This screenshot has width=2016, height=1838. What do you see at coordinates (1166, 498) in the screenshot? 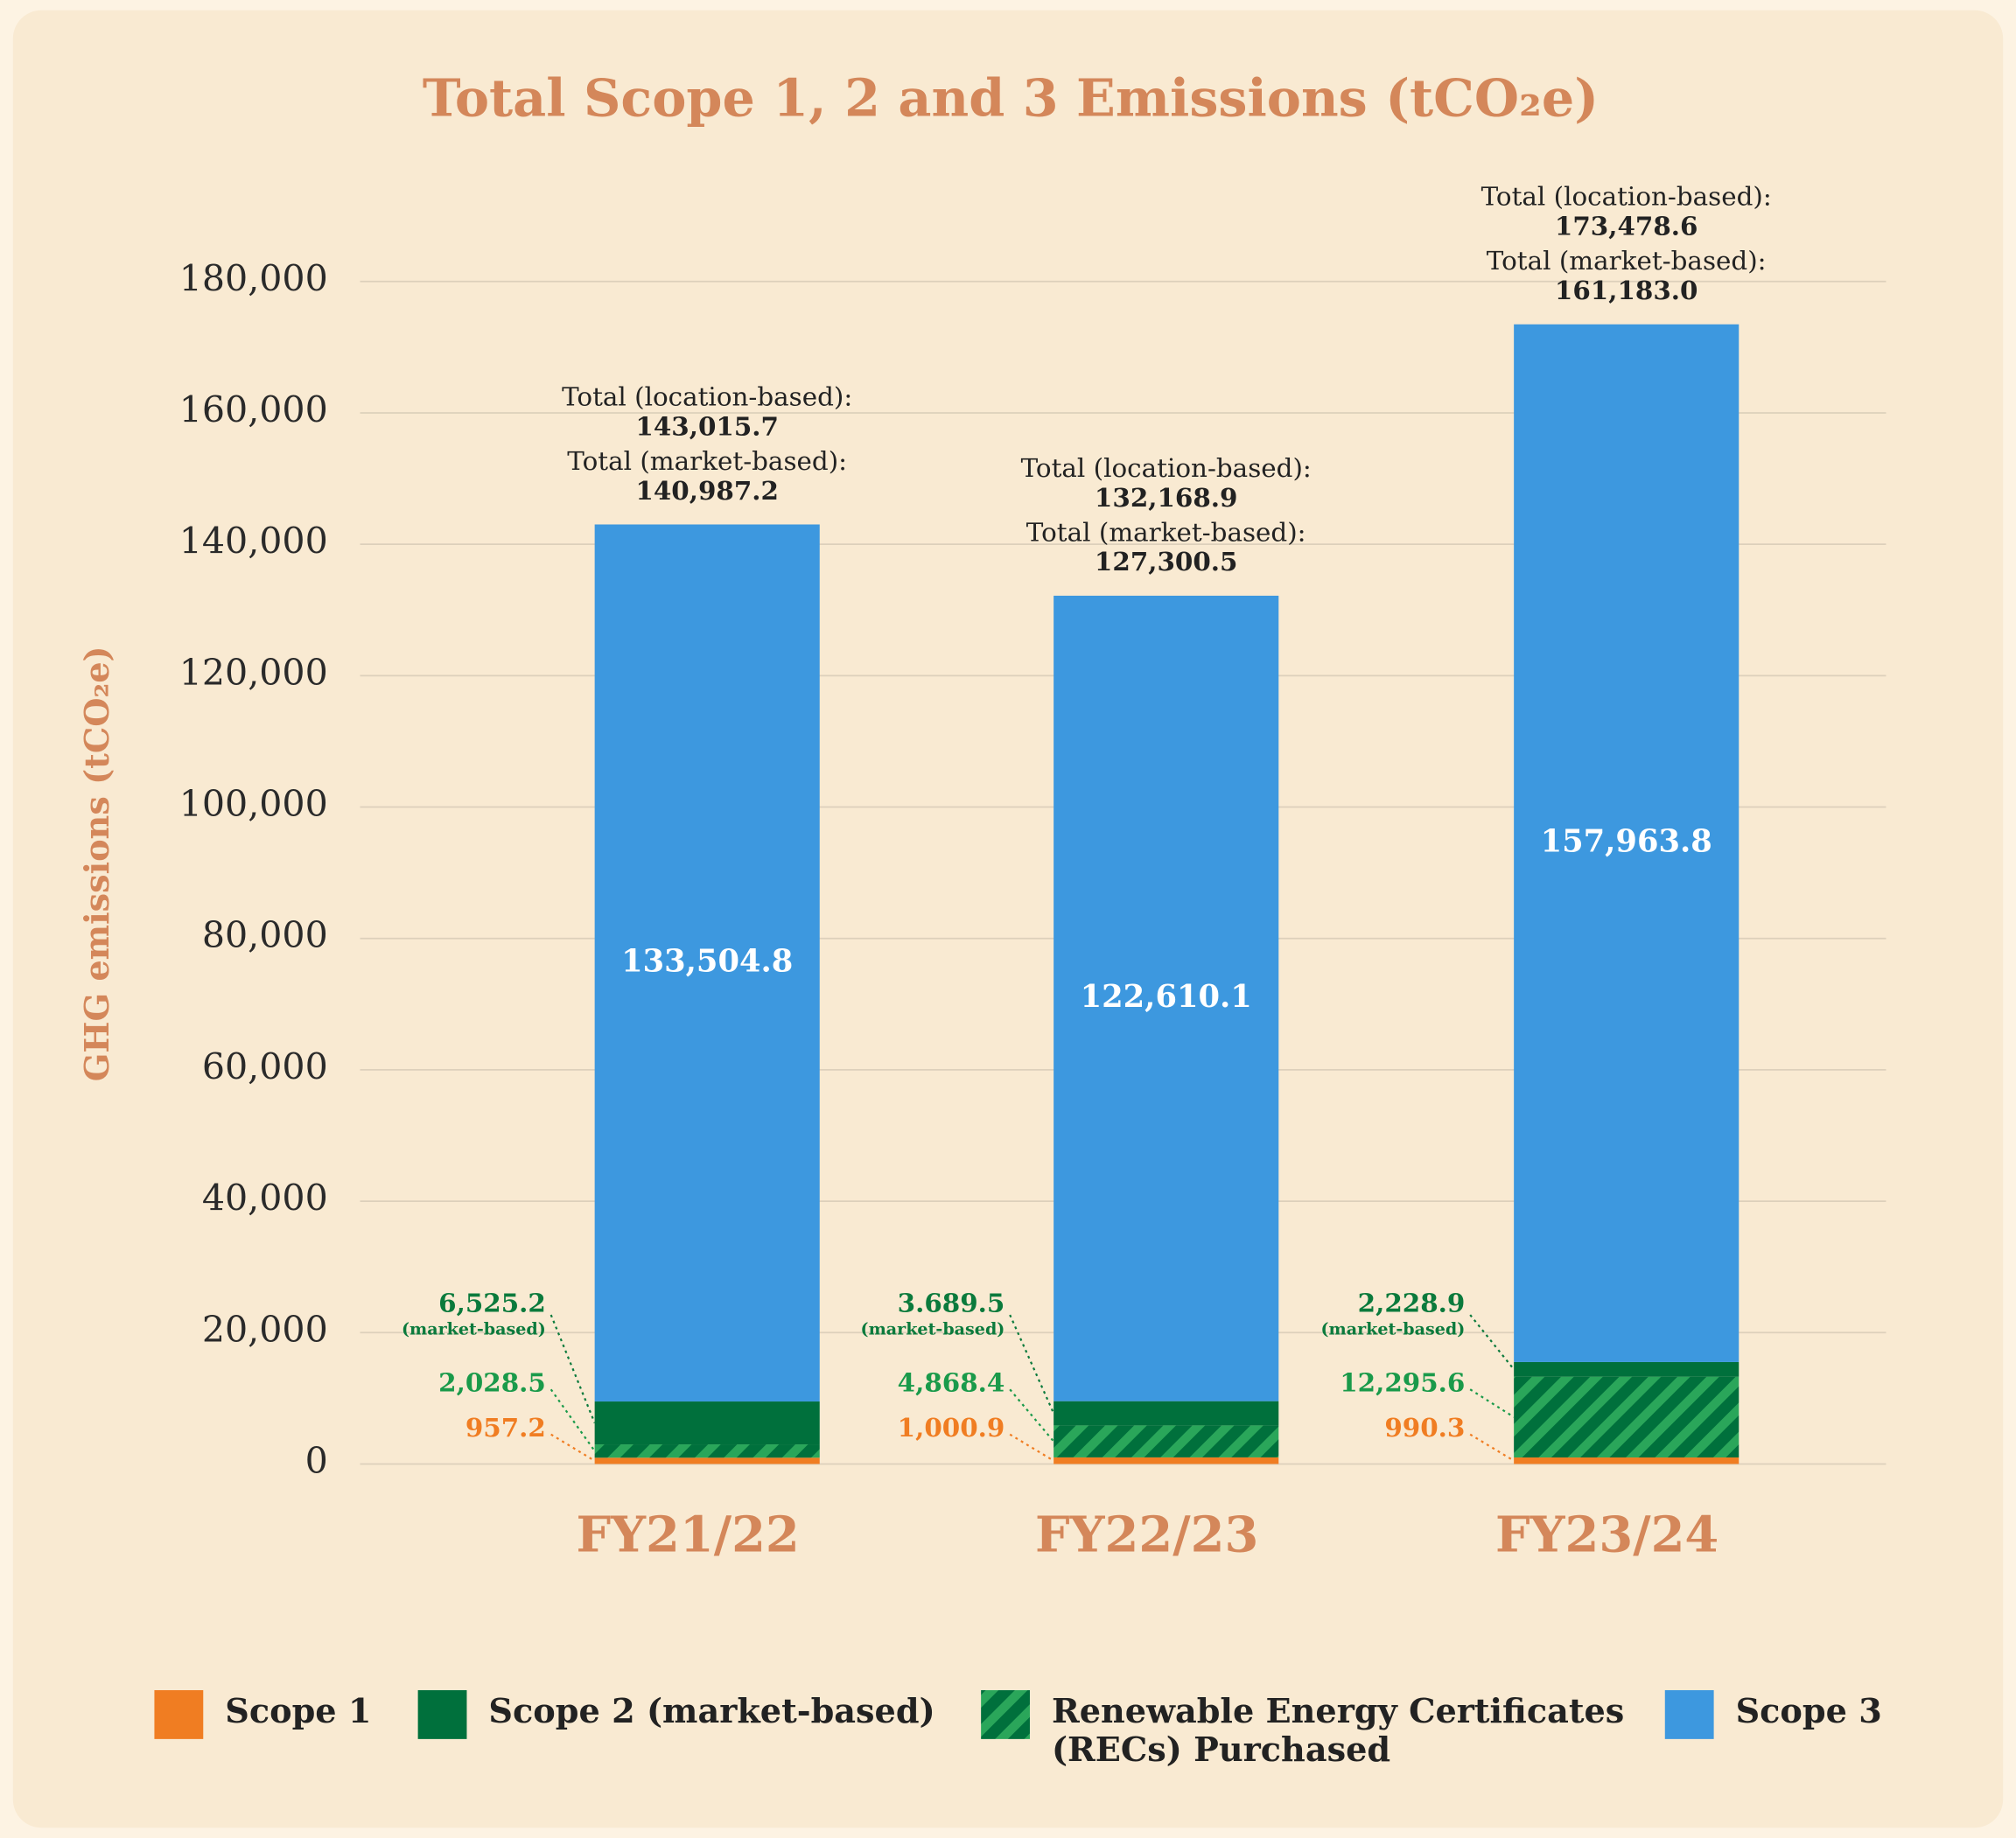
I see `total-value: 132,168.9` at bounding box center [1166, 498].